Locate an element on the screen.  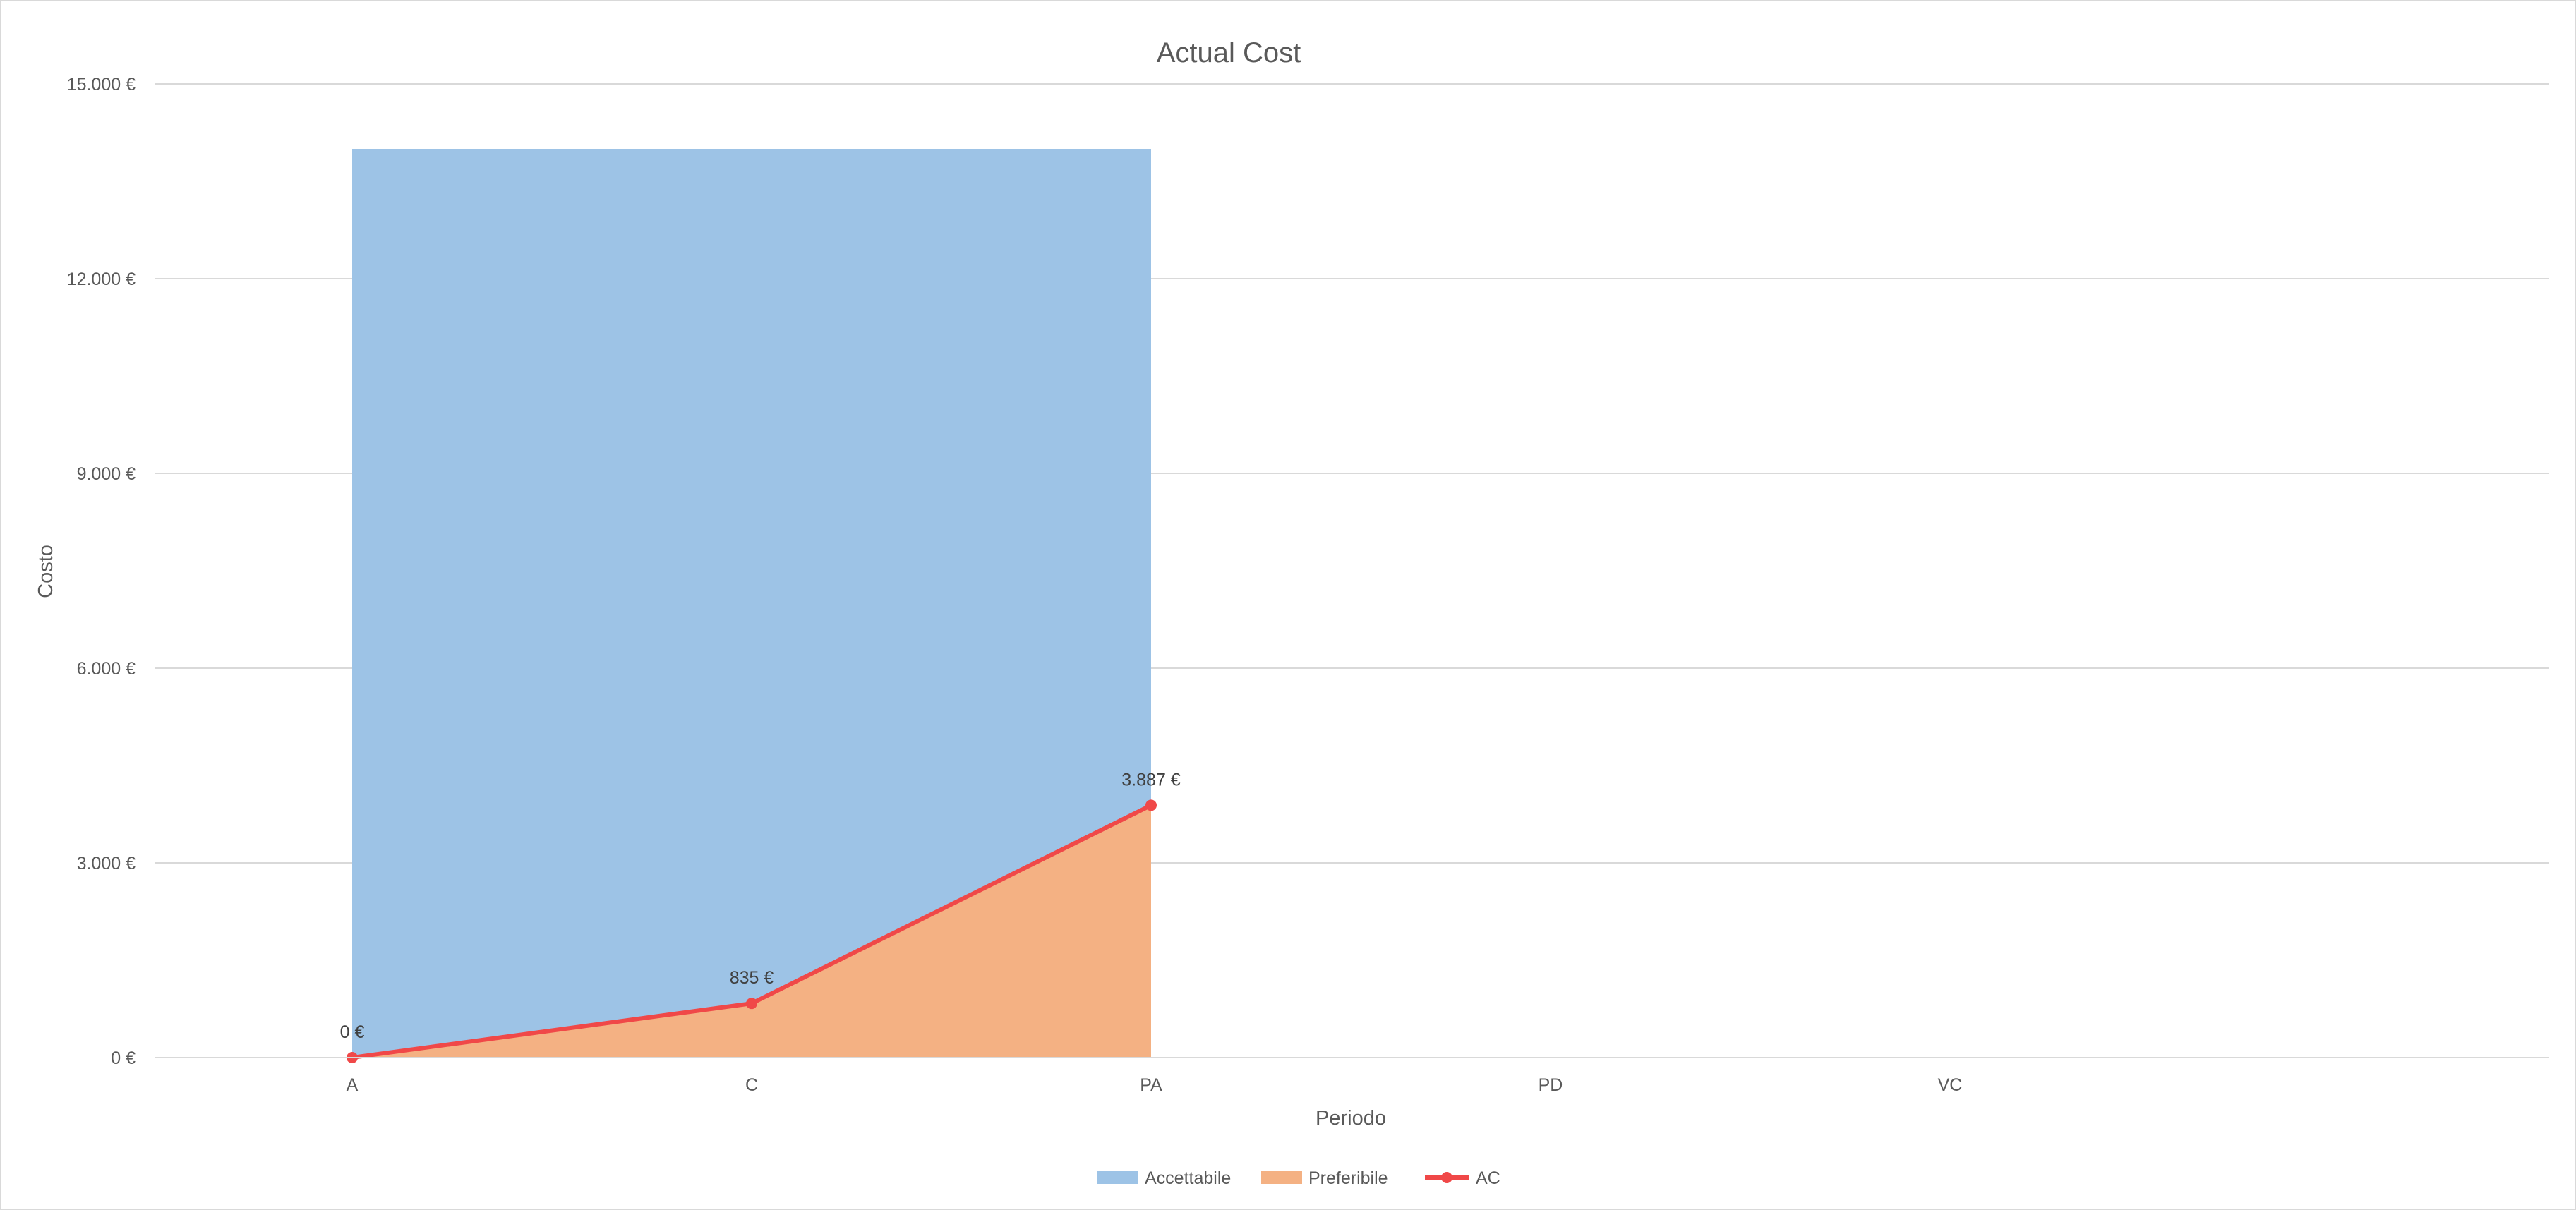
data-label: 0 € is located at coordinates (352, 1032).